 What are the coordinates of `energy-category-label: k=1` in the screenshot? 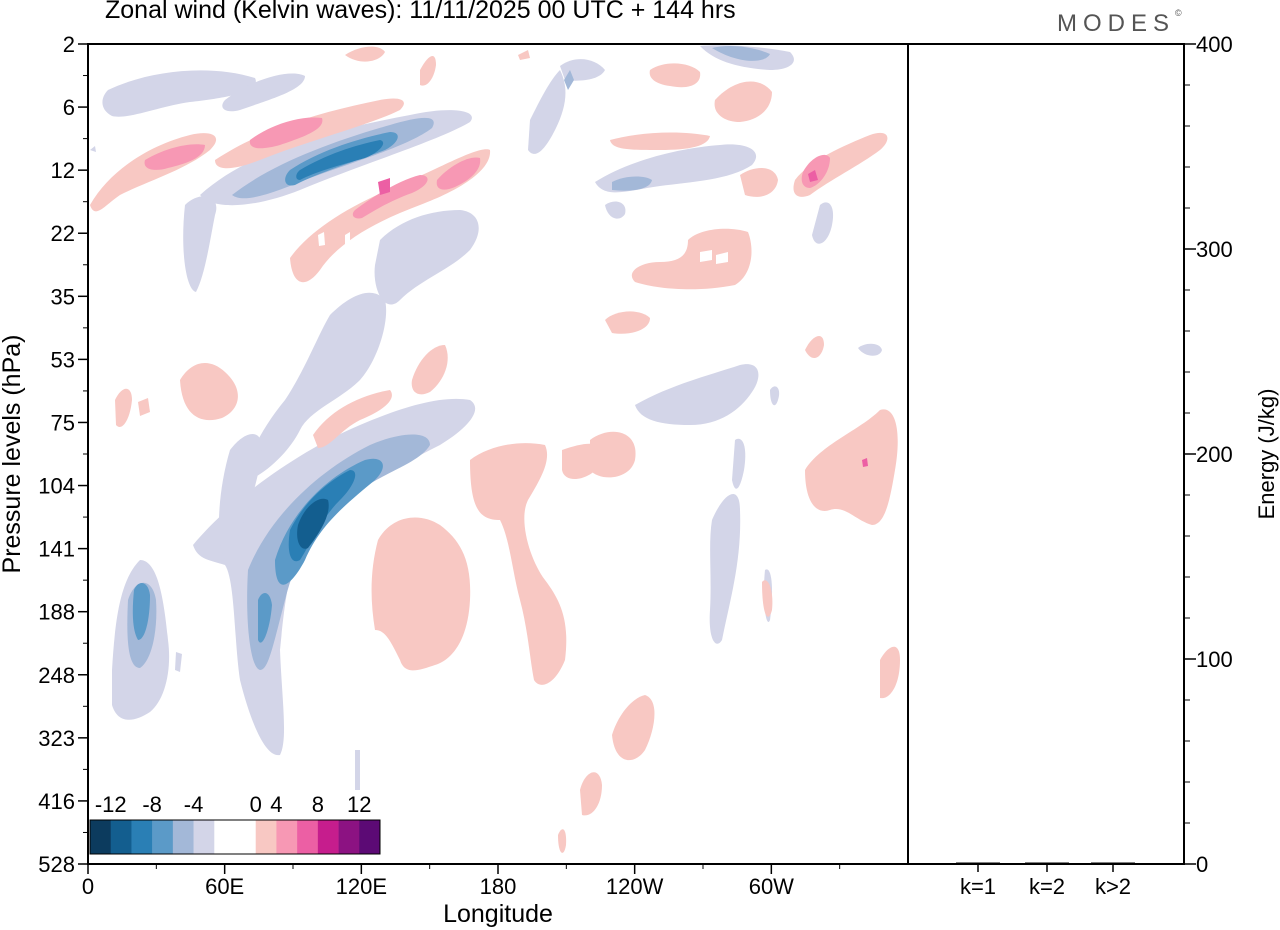 It's located at (978, 886).